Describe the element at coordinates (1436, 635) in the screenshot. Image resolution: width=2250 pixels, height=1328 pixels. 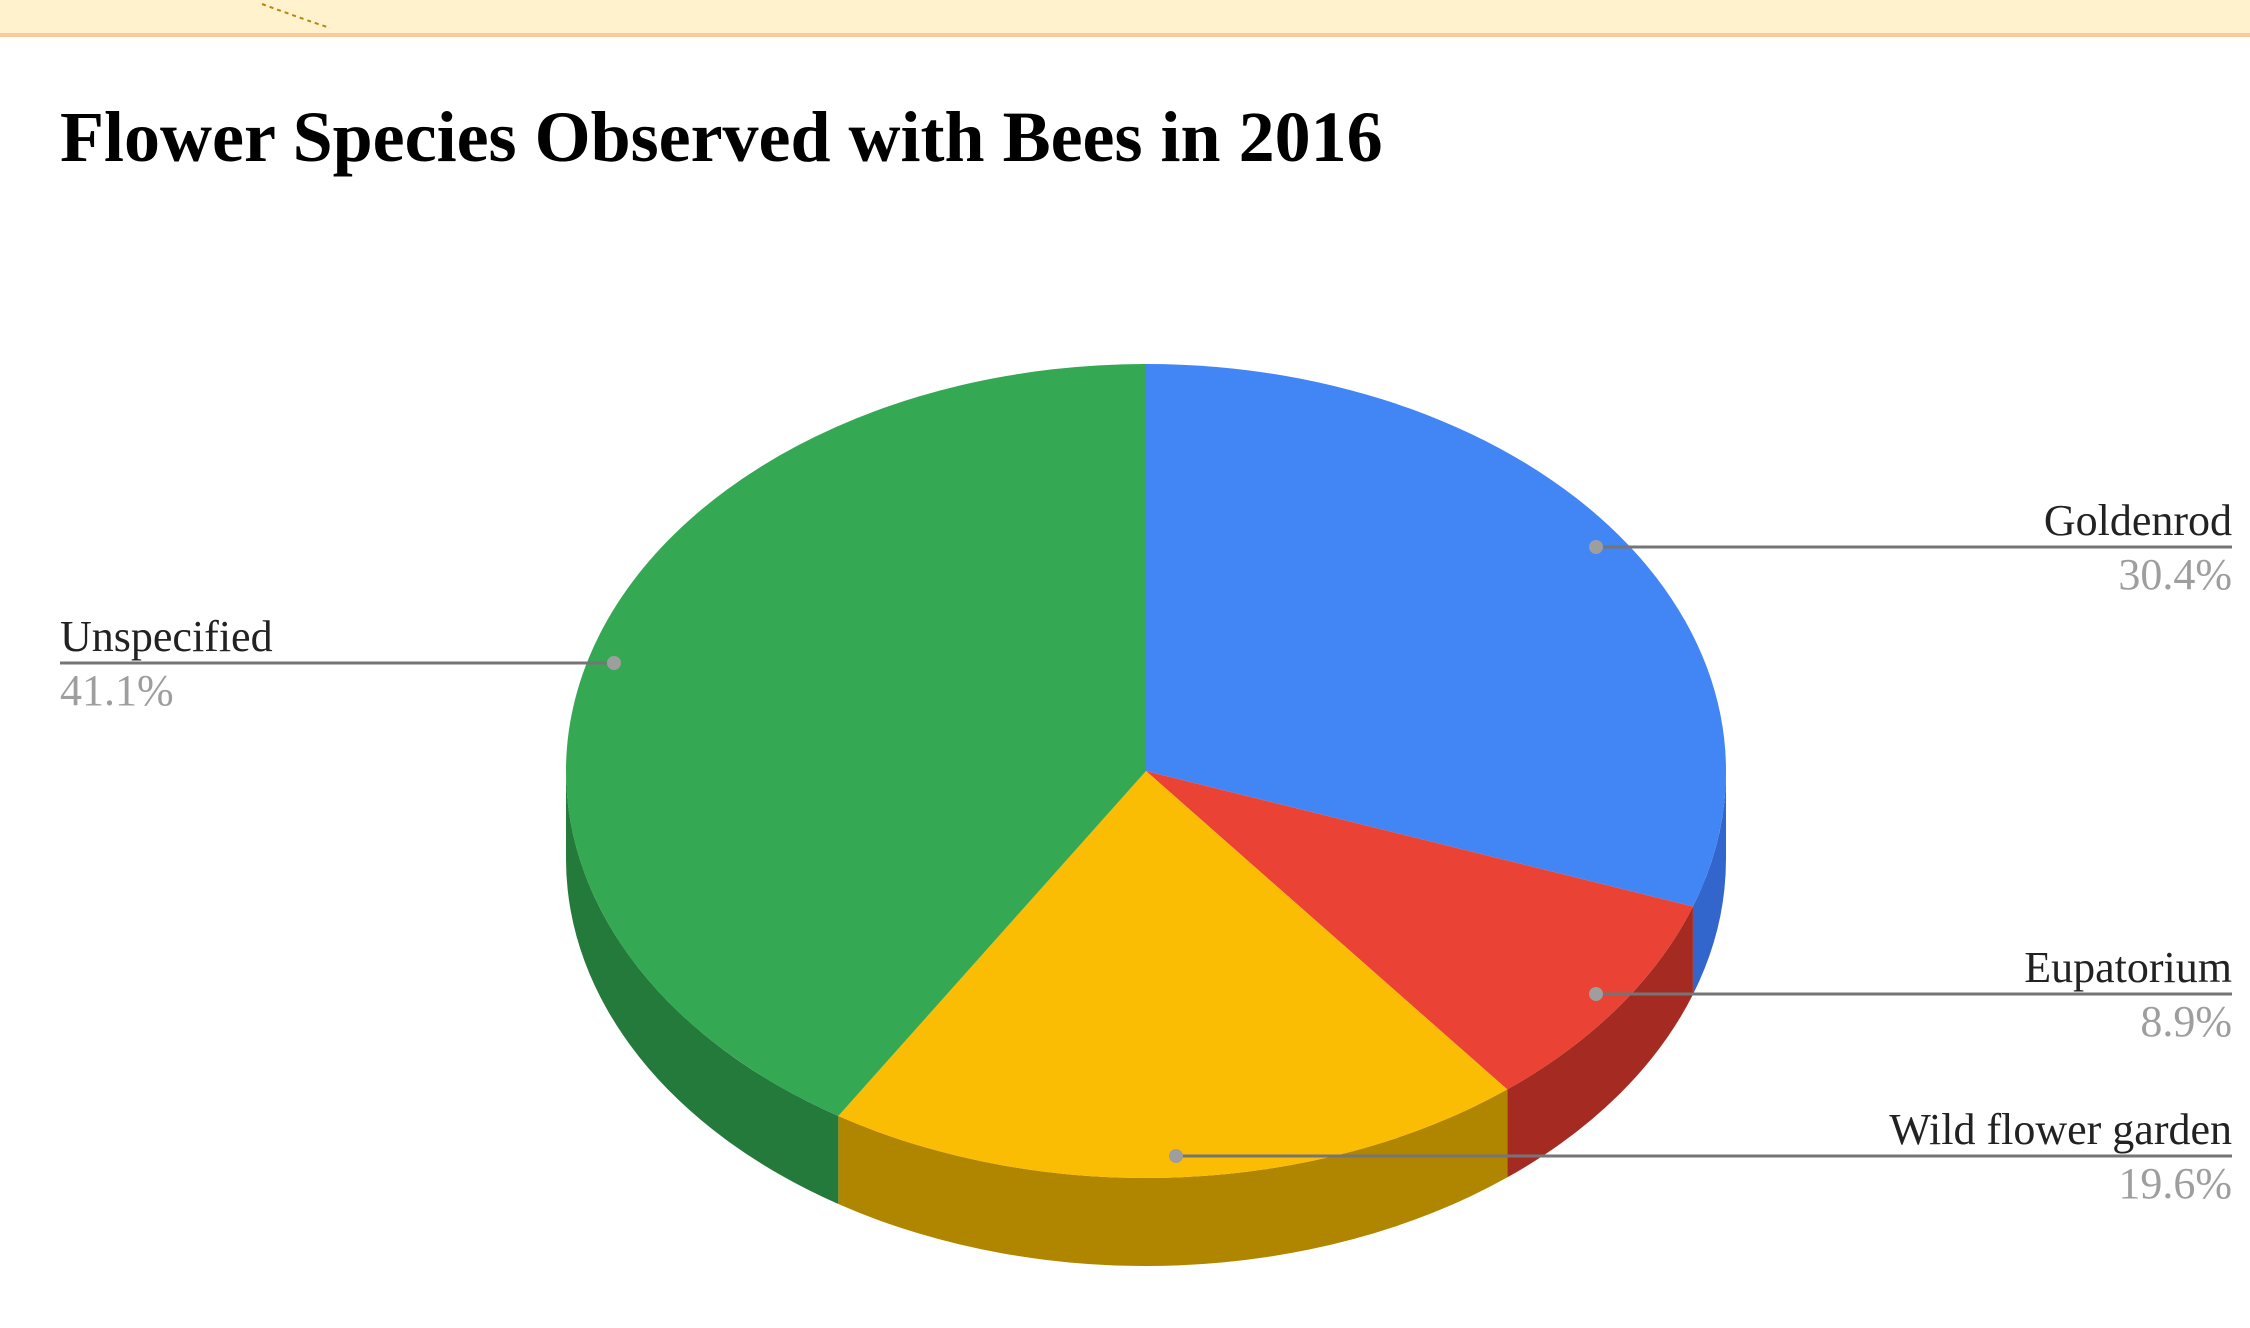
I see `pie-slice-goldenrod` at that location.